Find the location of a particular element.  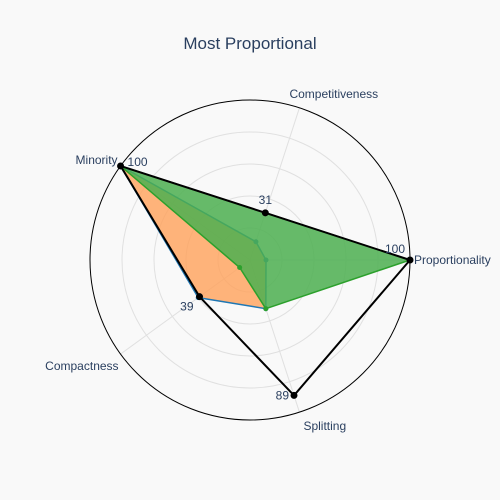

data-label: 39 is located at coordinates (187, 307).